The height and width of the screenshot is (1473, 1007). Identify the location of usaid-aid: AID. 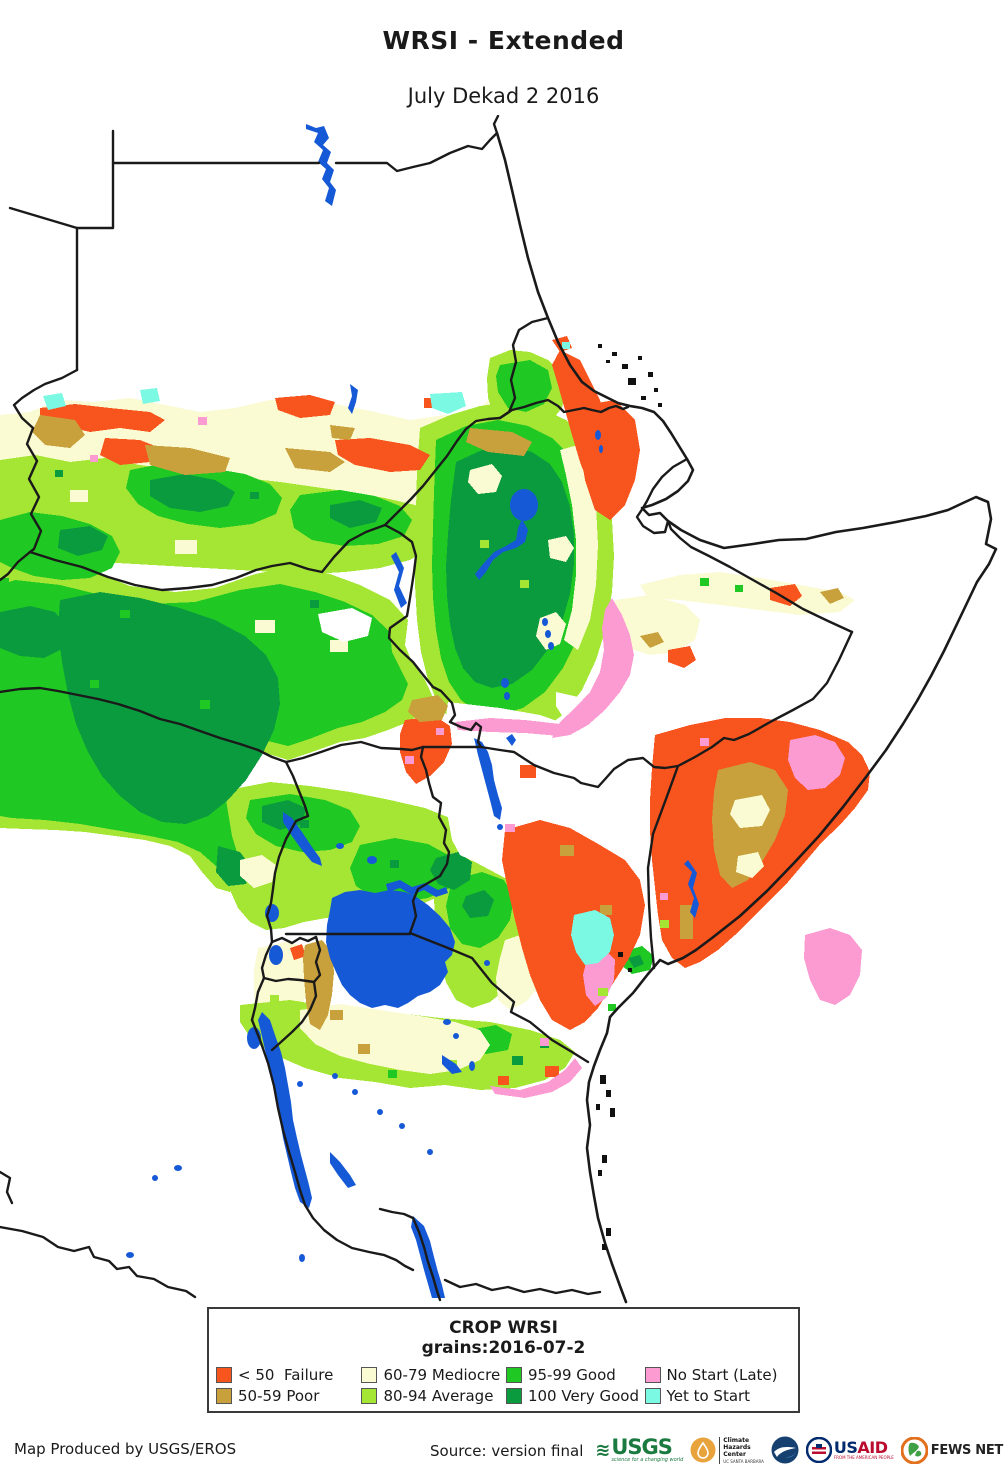
(872, 1447).